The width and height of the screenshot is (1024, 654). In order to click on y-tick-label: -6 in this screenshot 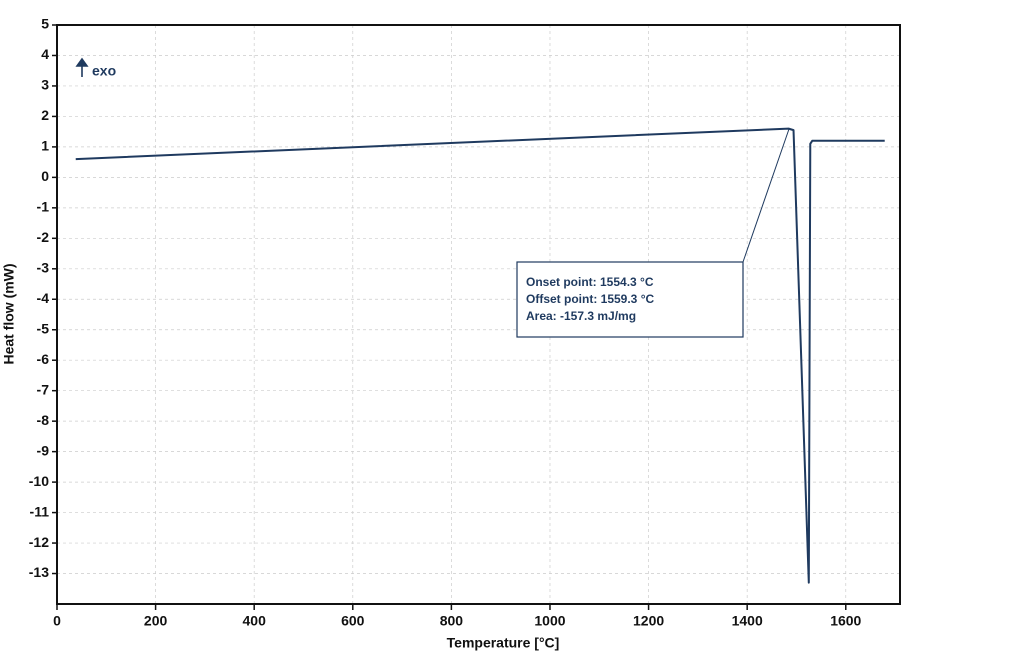, I will do `click(43, 359)`.